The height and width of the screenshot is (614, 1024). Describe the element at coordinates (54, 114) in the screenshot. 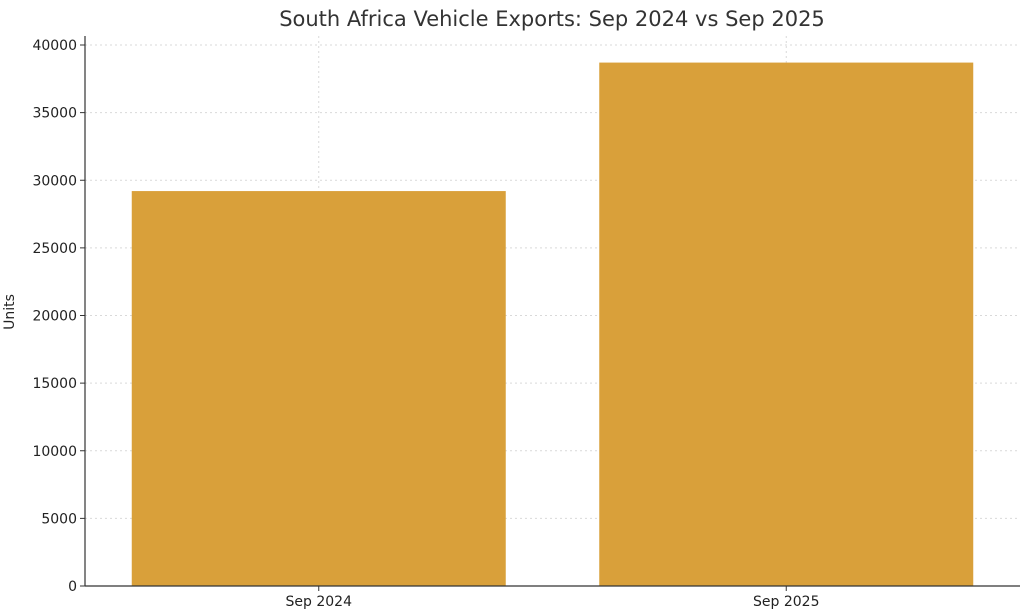

I see `y-tick-label: 35000` at that location.